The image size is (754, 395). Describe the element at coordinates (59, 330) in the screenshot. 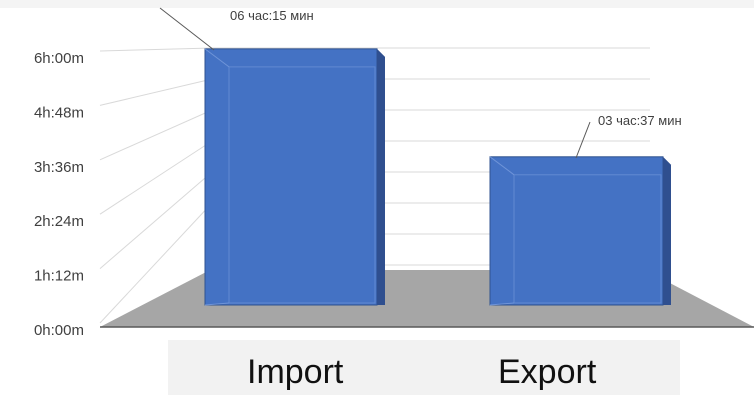

I see `y-tick-label: 0h:00m` at that location.